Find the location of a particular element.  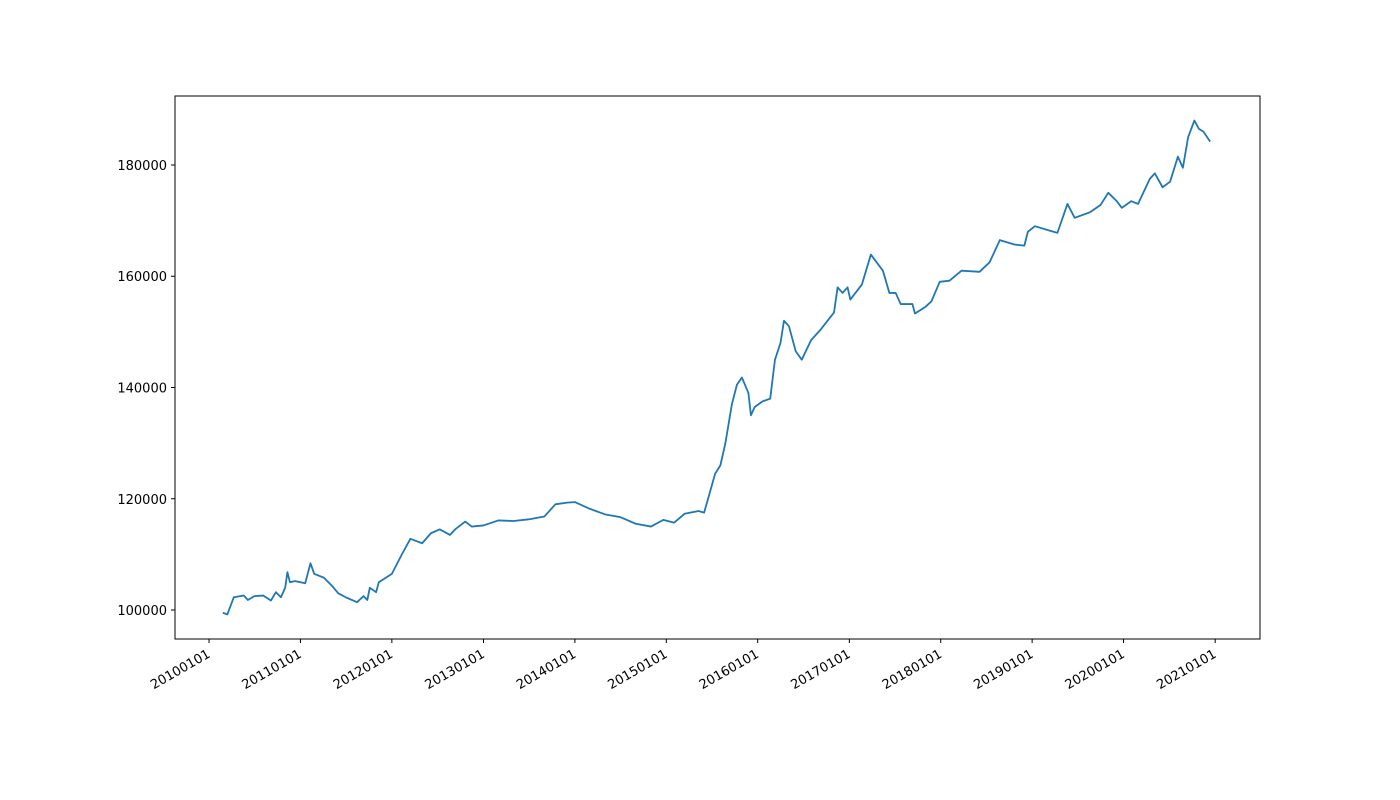

x-tick-label: 20150101 is located at coordinates (637, 670).